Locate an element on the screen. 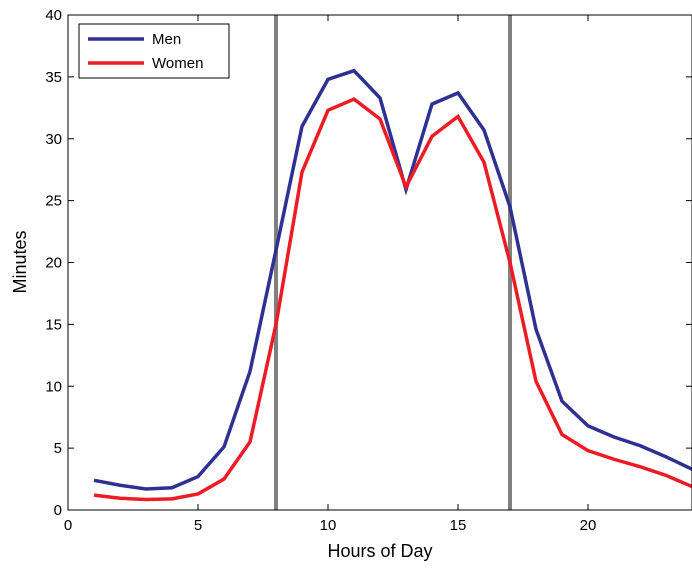  legend: Men Women is located at coordinates (154, 51).